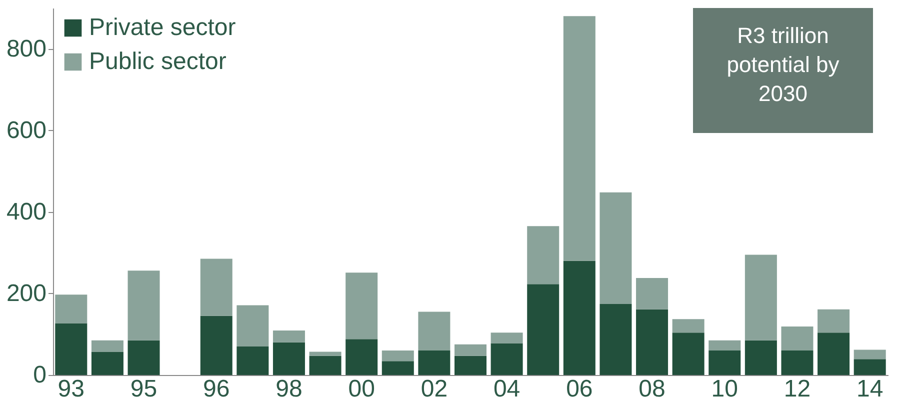 The height and width of the screenshot is (406, 898). What do you see at coordinates (870, 389) in the screenshot?
I see `x-tick-label: 14` at bounding box center [870, 389].